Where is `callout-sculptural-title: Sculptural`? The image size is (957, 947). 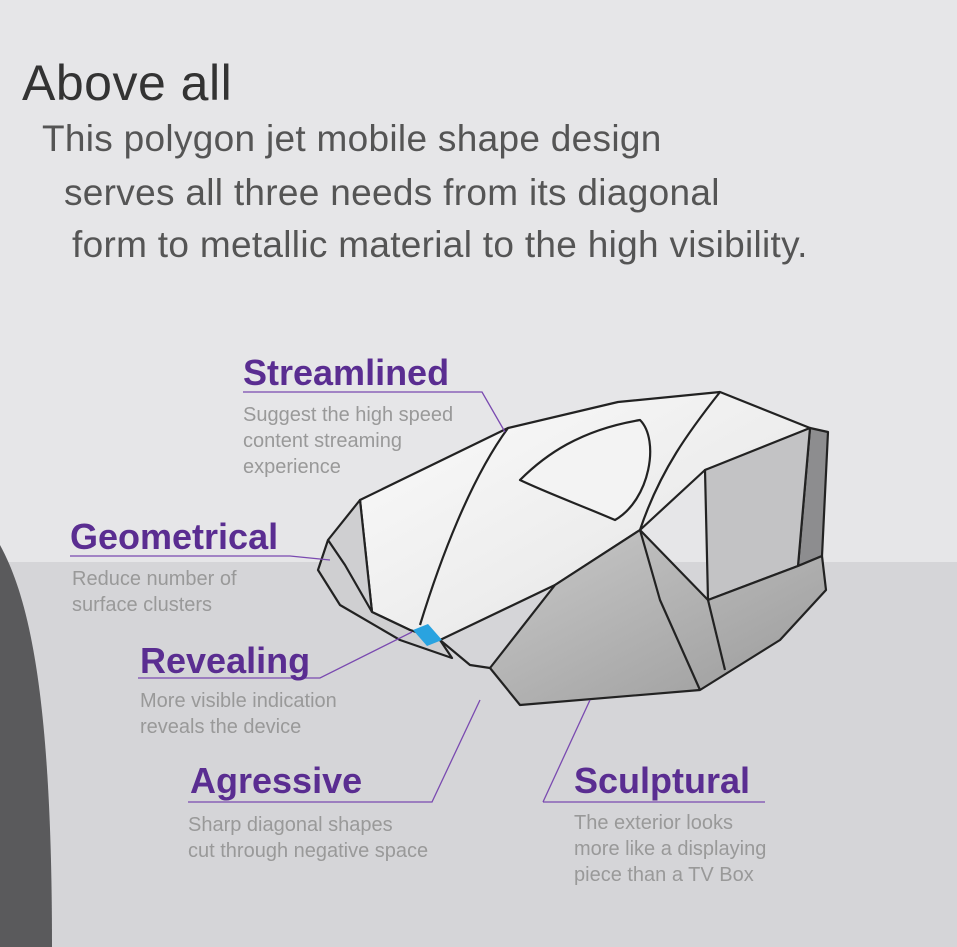 callout-sculptural-title: Sculptural is located at coordinates (662, 780).